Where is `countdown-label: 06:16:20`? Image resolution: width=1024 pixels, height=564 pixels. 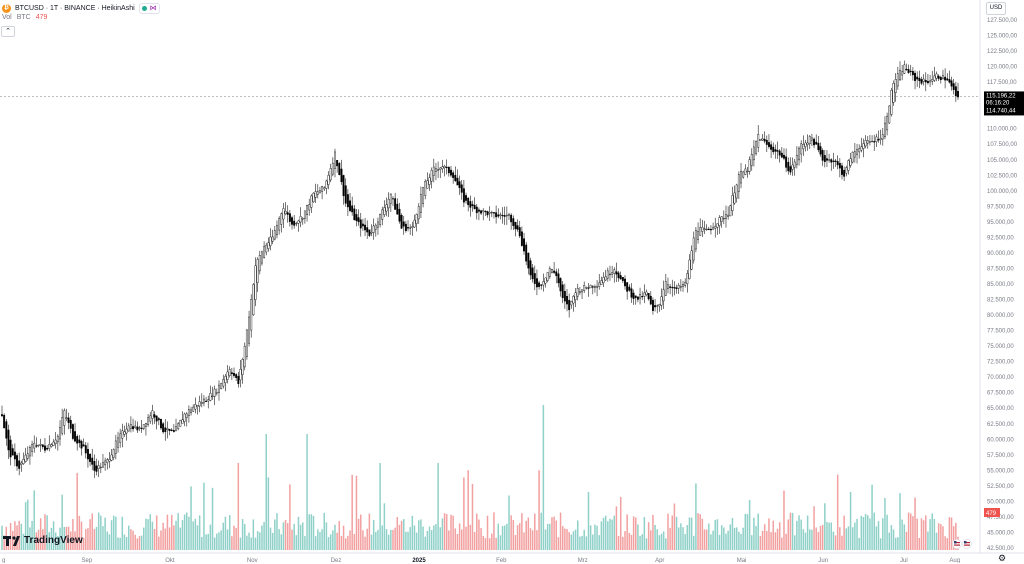 countdown-label: 06:16:20 is located at coordinates (998, 103).